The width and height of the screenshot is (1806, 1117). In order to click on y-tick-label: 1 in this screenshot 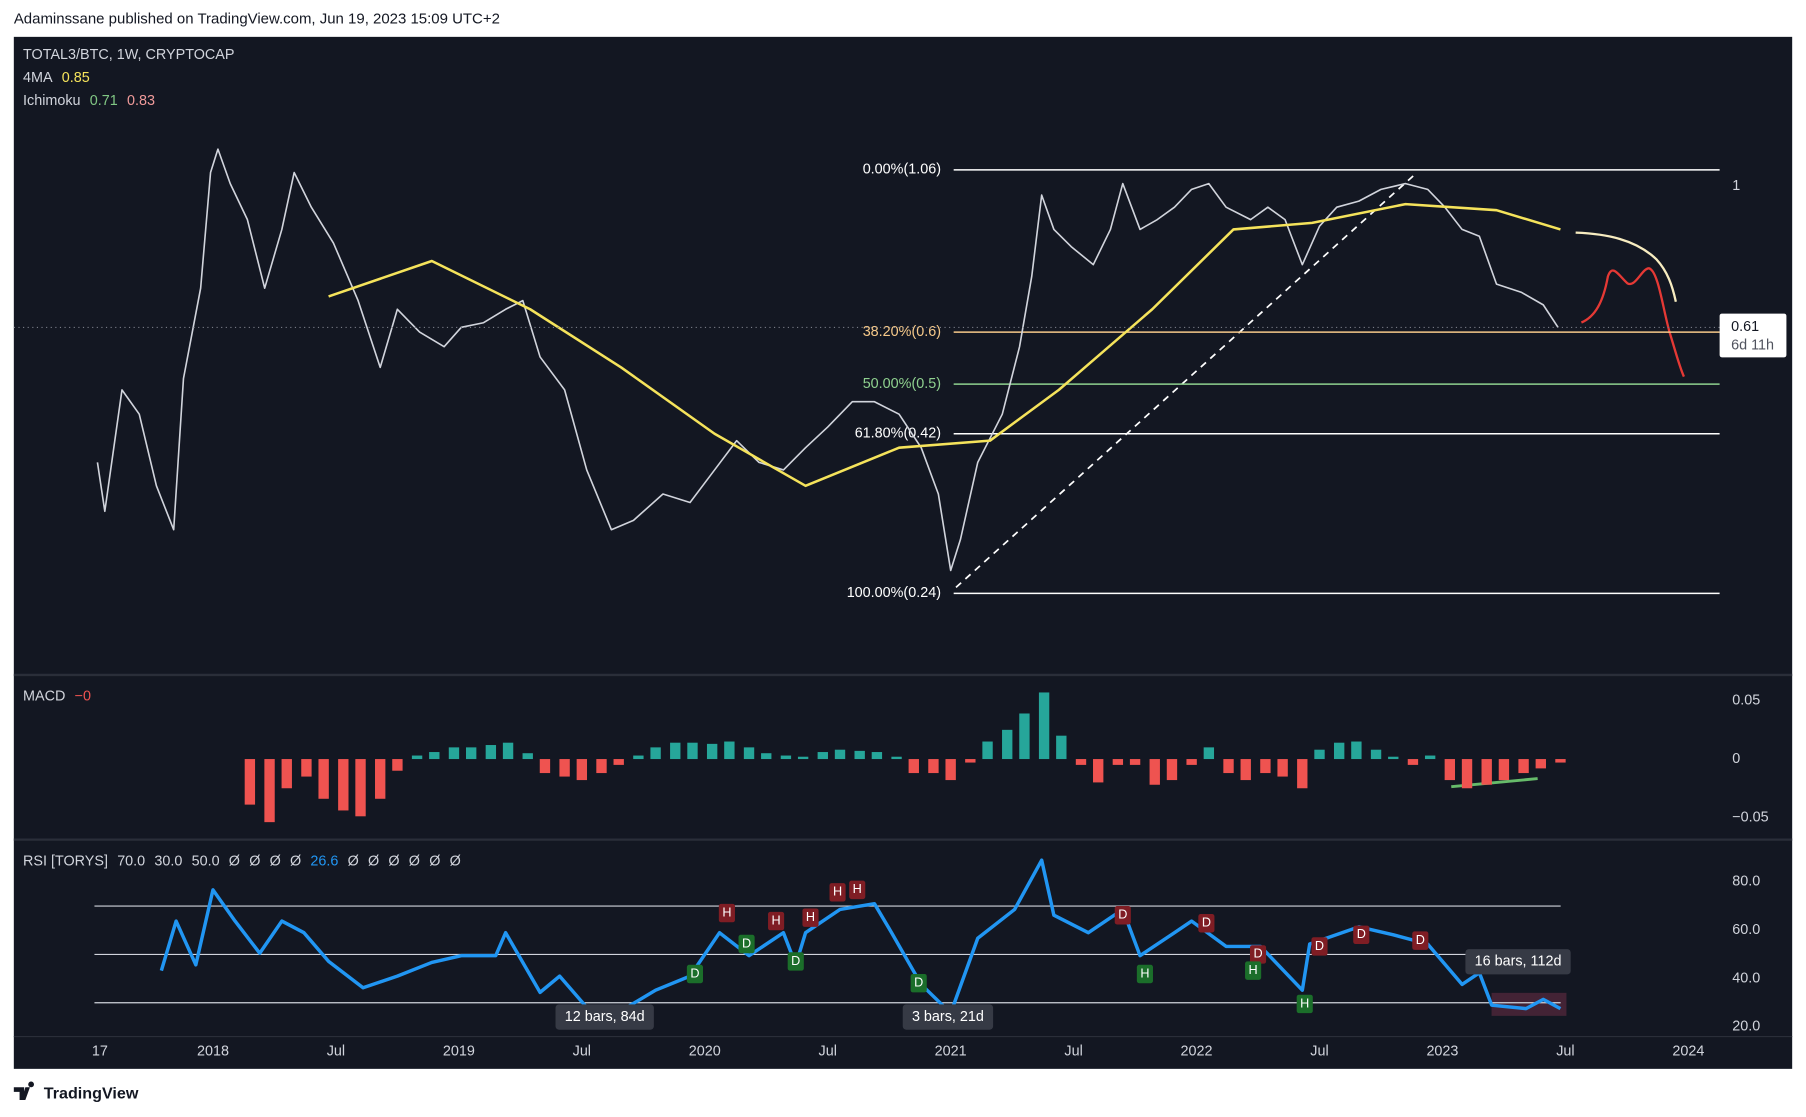, I will do `click(1736, 186)`.